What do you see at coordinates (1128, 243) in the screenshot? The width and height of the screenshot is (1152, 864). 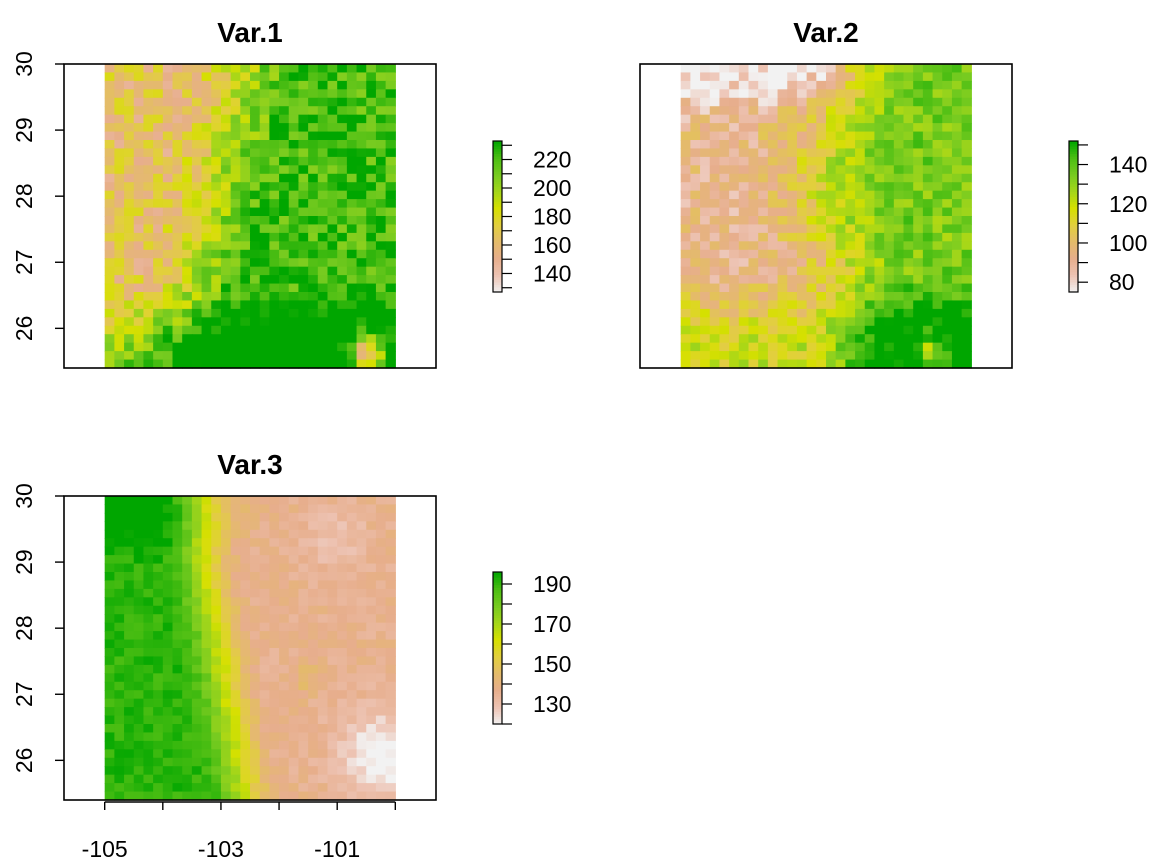 I see `legend-tick-label: 100` at bounding box center [1128, 243].